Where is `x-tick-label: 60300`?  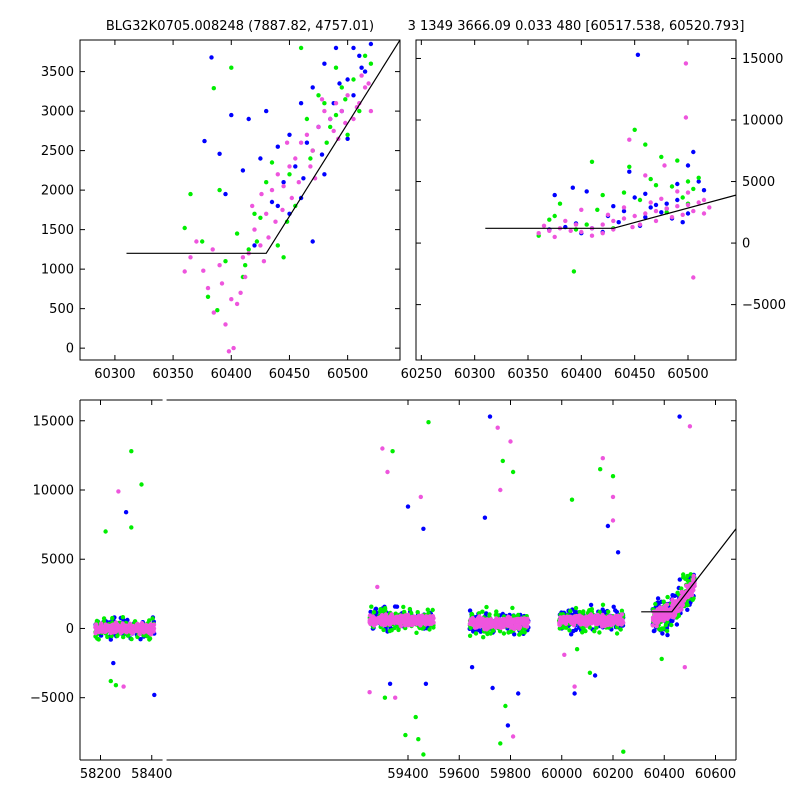
x-tick-label: 60300 is located at coordinates (474, 374).